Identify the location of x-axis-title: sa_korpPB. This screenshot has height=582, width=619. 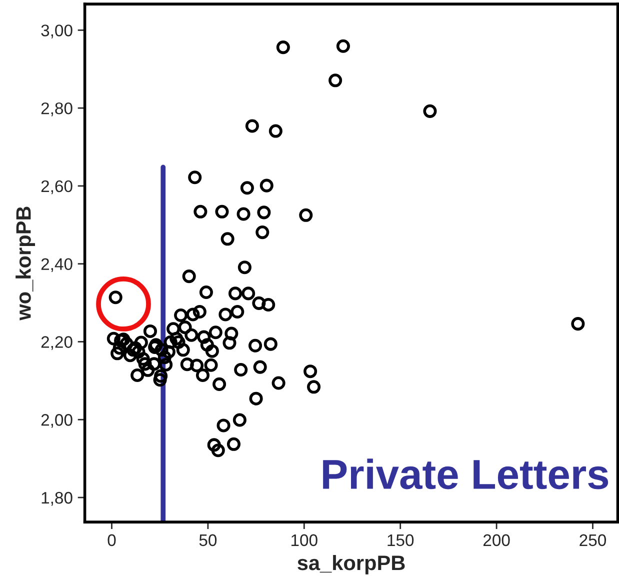
(351, 564).